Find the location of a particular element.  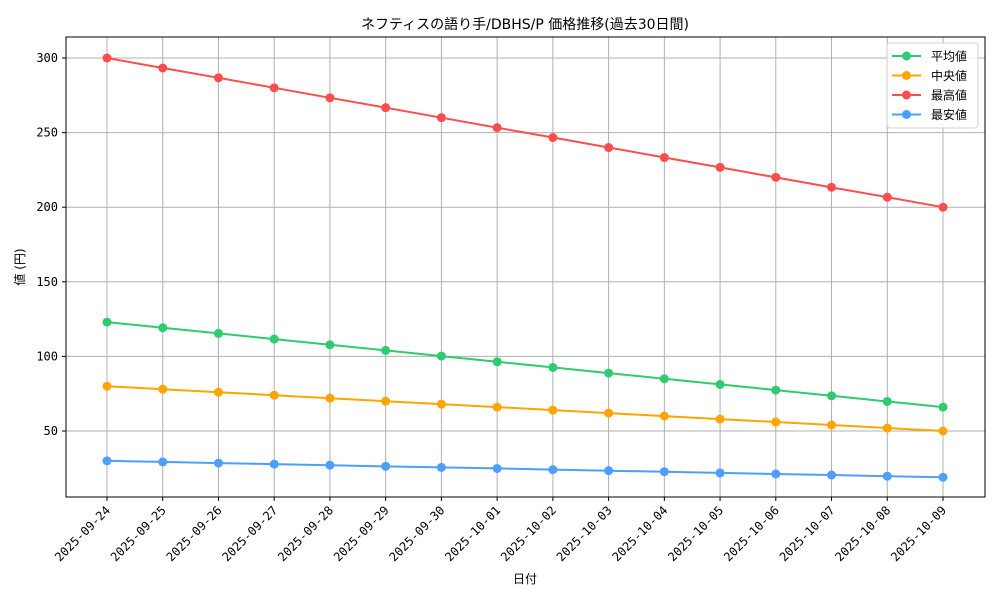

x-tick-label: 2025-10-02 is located at coordinates (528, 533).